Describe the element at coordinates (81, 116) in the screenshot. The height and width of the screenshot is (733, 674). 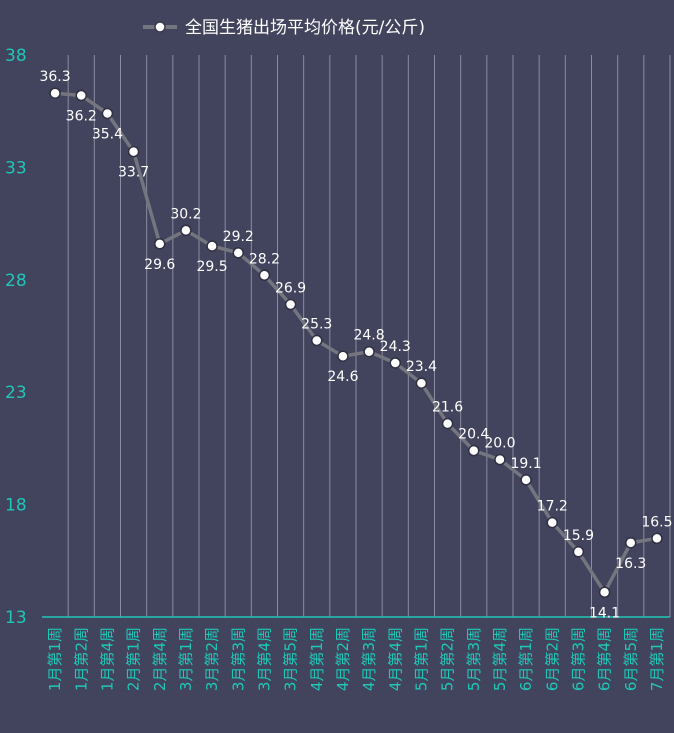
I see `data-label: 36.2` at that location.